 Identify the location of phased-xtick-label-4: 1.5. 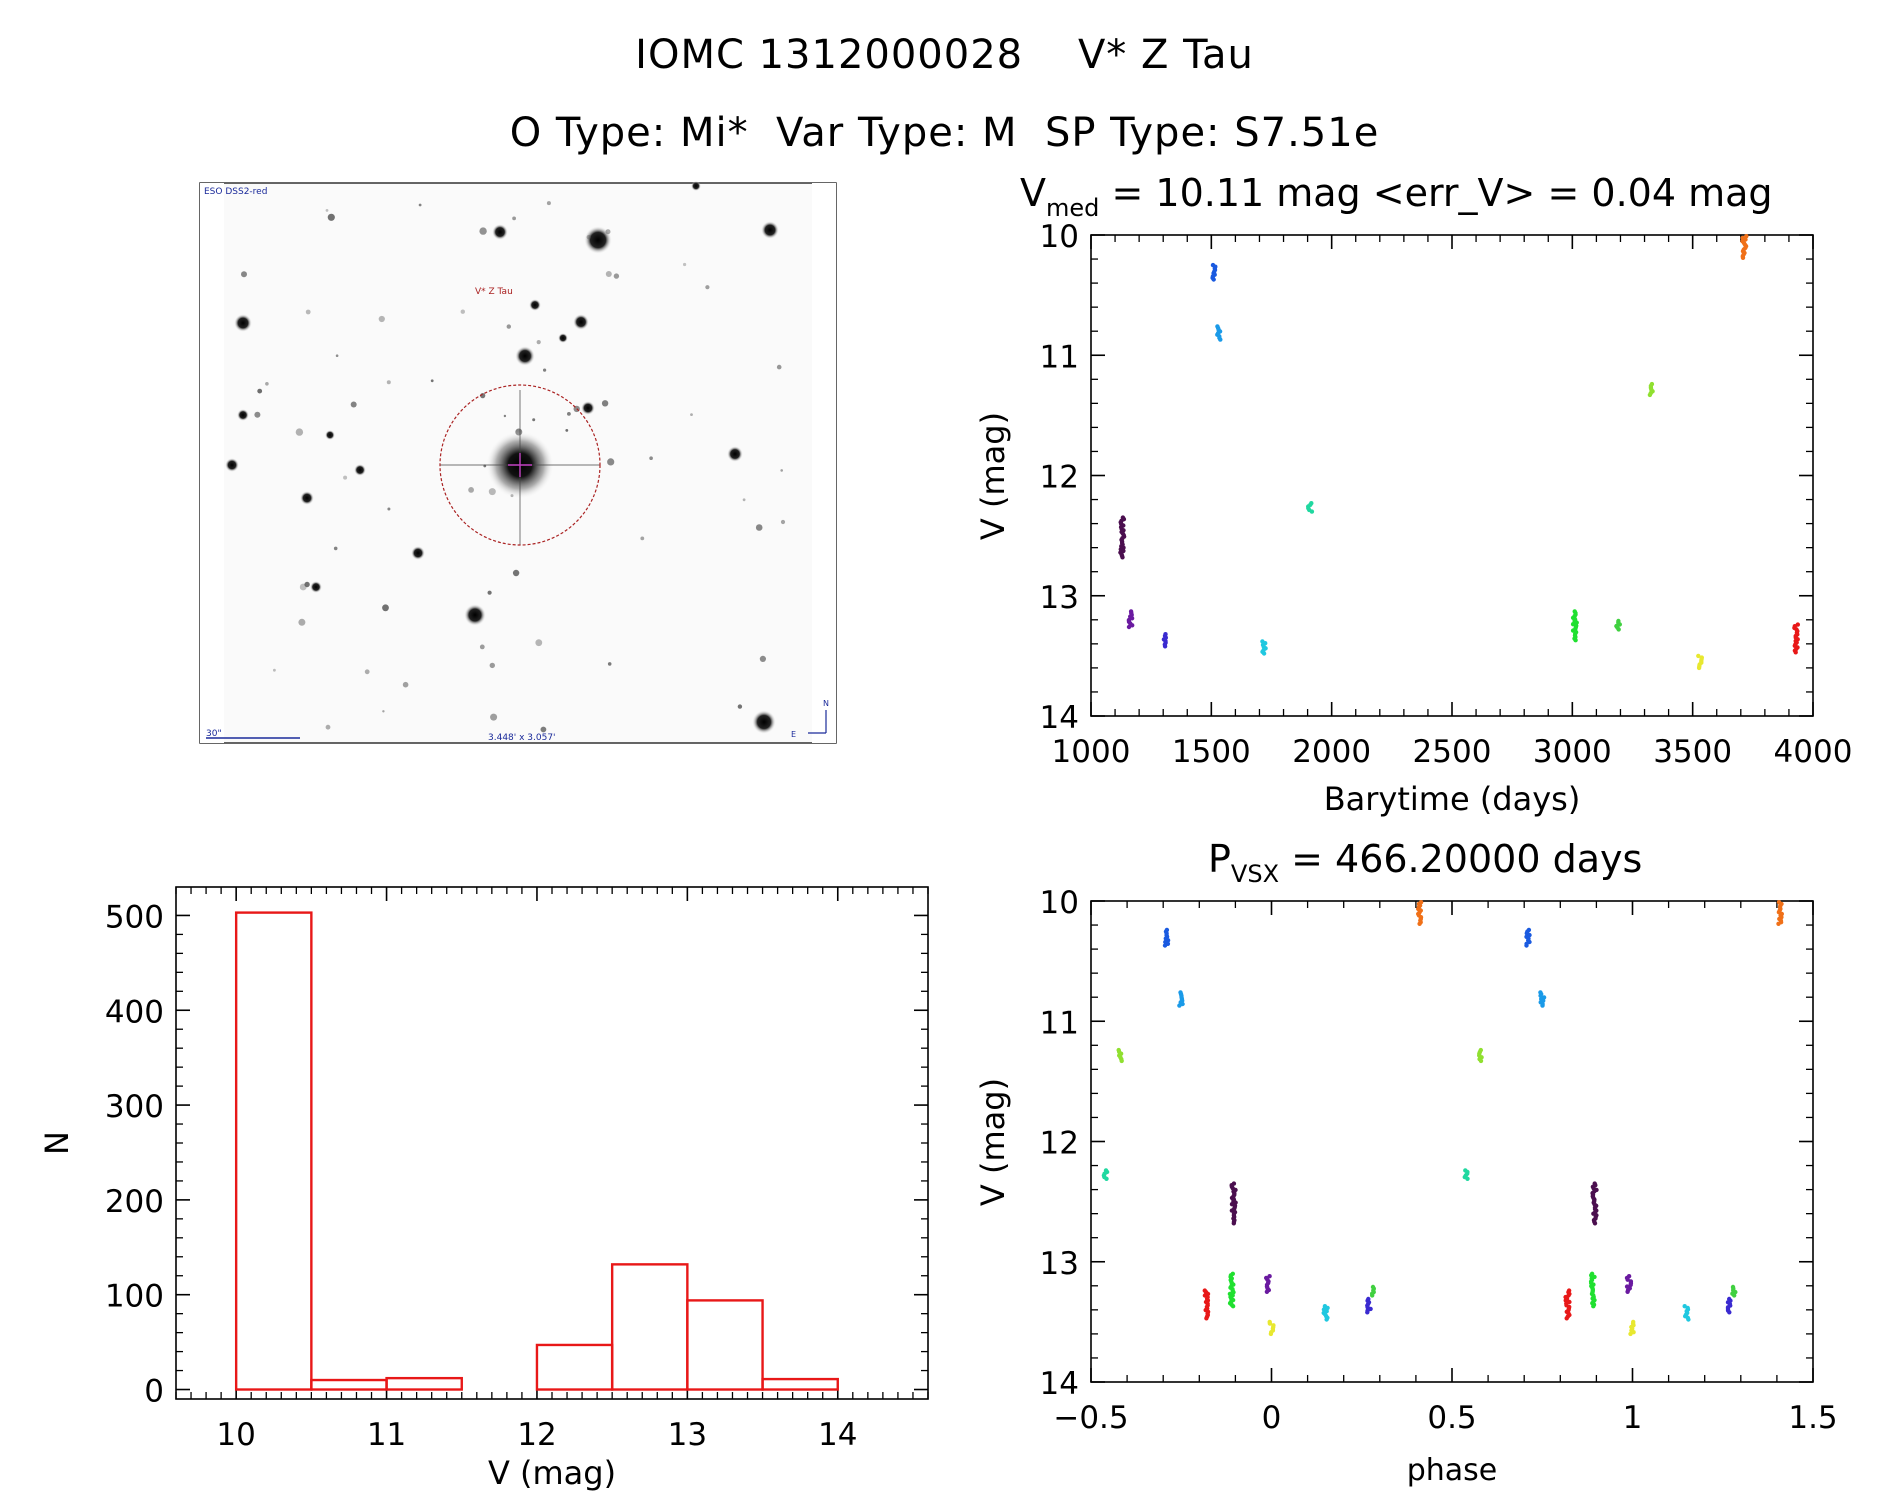
(1812, 1418).